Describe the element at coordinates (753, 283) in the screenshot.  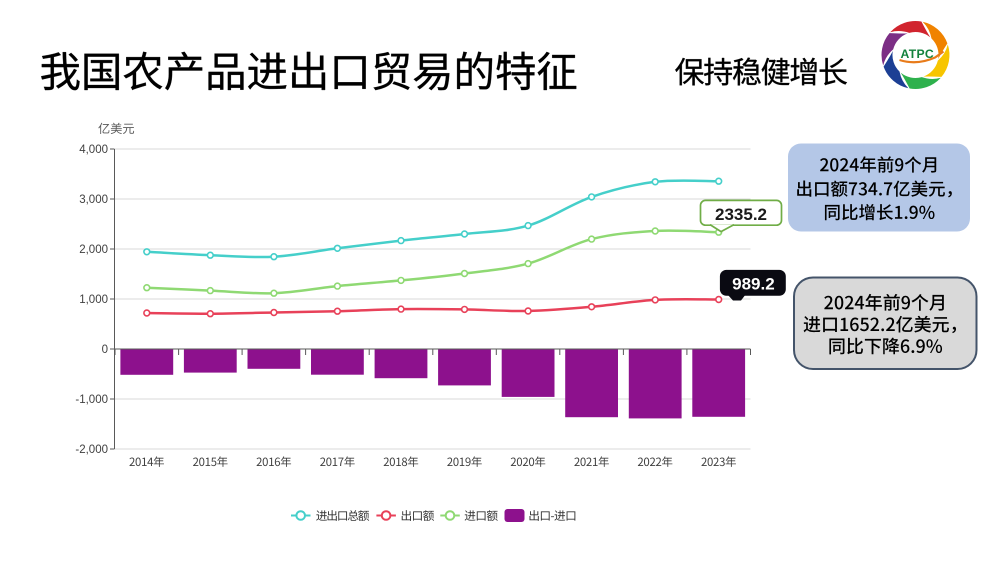
I see `svg-text: 989.2` at that location.